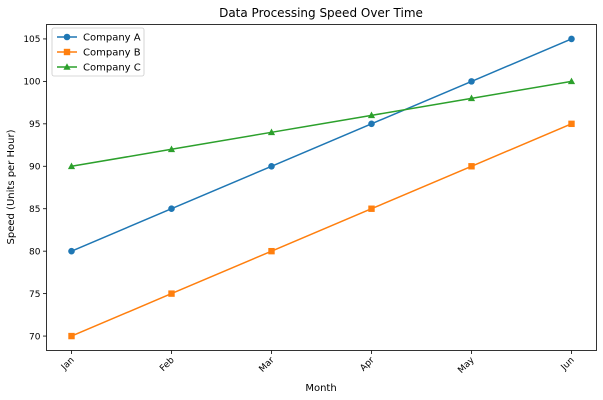 This screenshot has height=400, width=603. Describe the element at coordinates (112, 68) in the screenshot. I see `legend-label-company-c: Company C` at that location.